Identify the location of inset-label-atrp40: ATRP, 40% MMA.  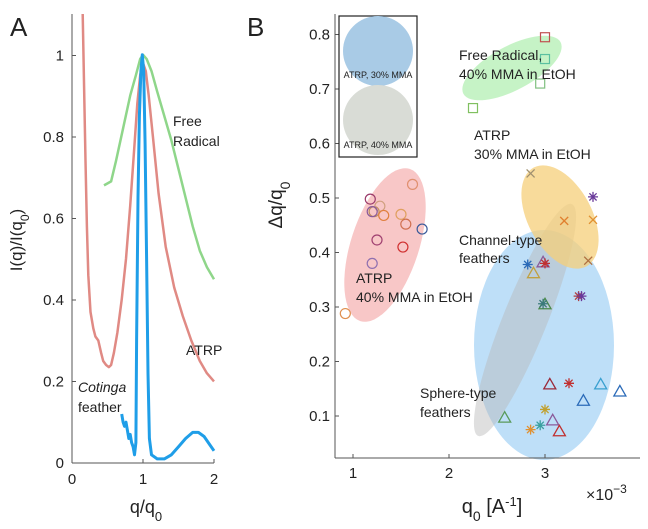
(378, 145).